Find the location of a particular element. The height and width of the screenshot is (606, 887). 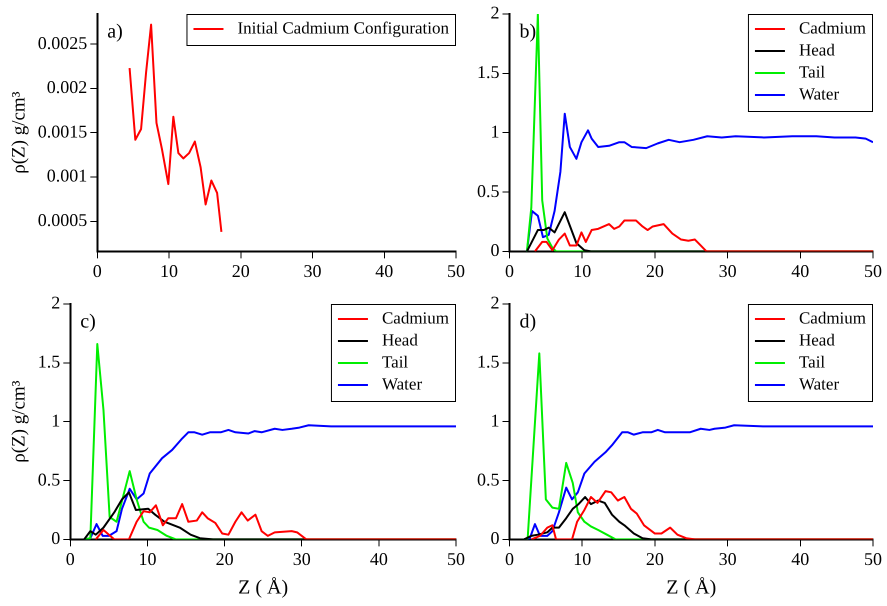

y-tick-label: 0.001 is located at coordinates (67, 176).